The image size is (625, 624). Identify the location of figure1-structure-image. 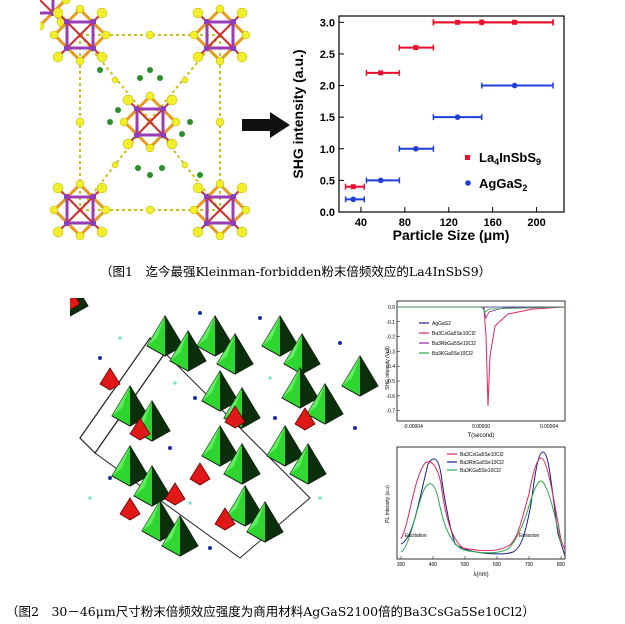
(145, 120).